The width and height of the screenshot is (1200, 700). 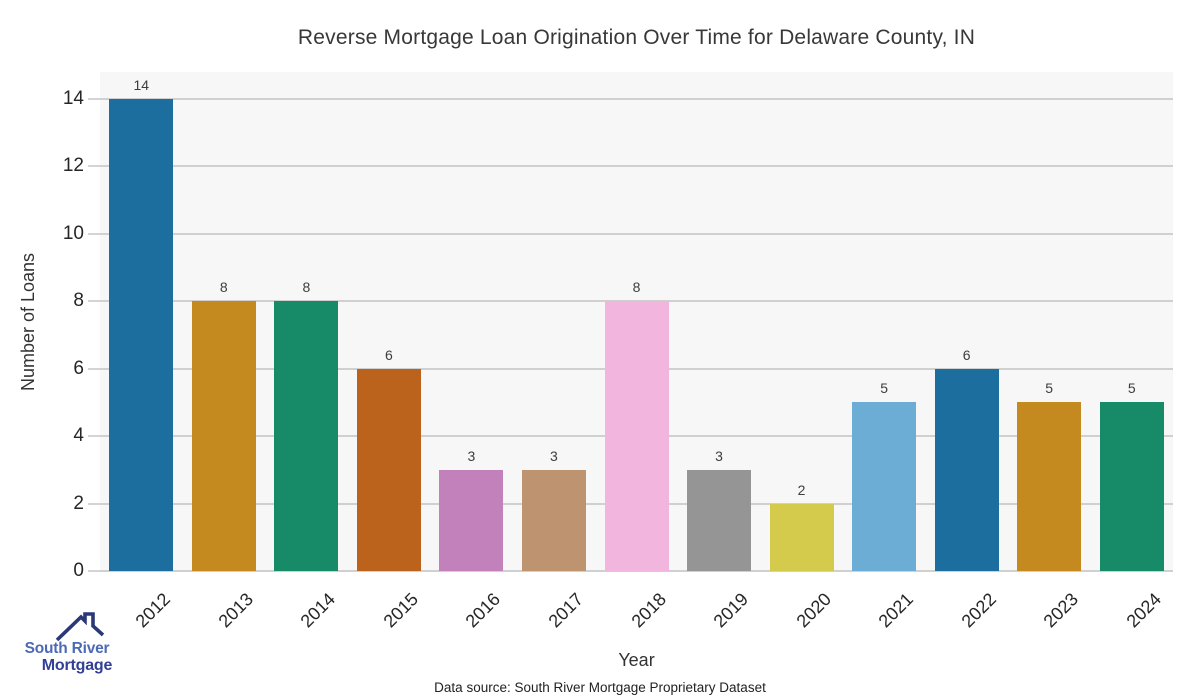 What do you see at coordinates (388, 469) in the screenshot?
I see `bar-2015` at bounding box center [388, 469].